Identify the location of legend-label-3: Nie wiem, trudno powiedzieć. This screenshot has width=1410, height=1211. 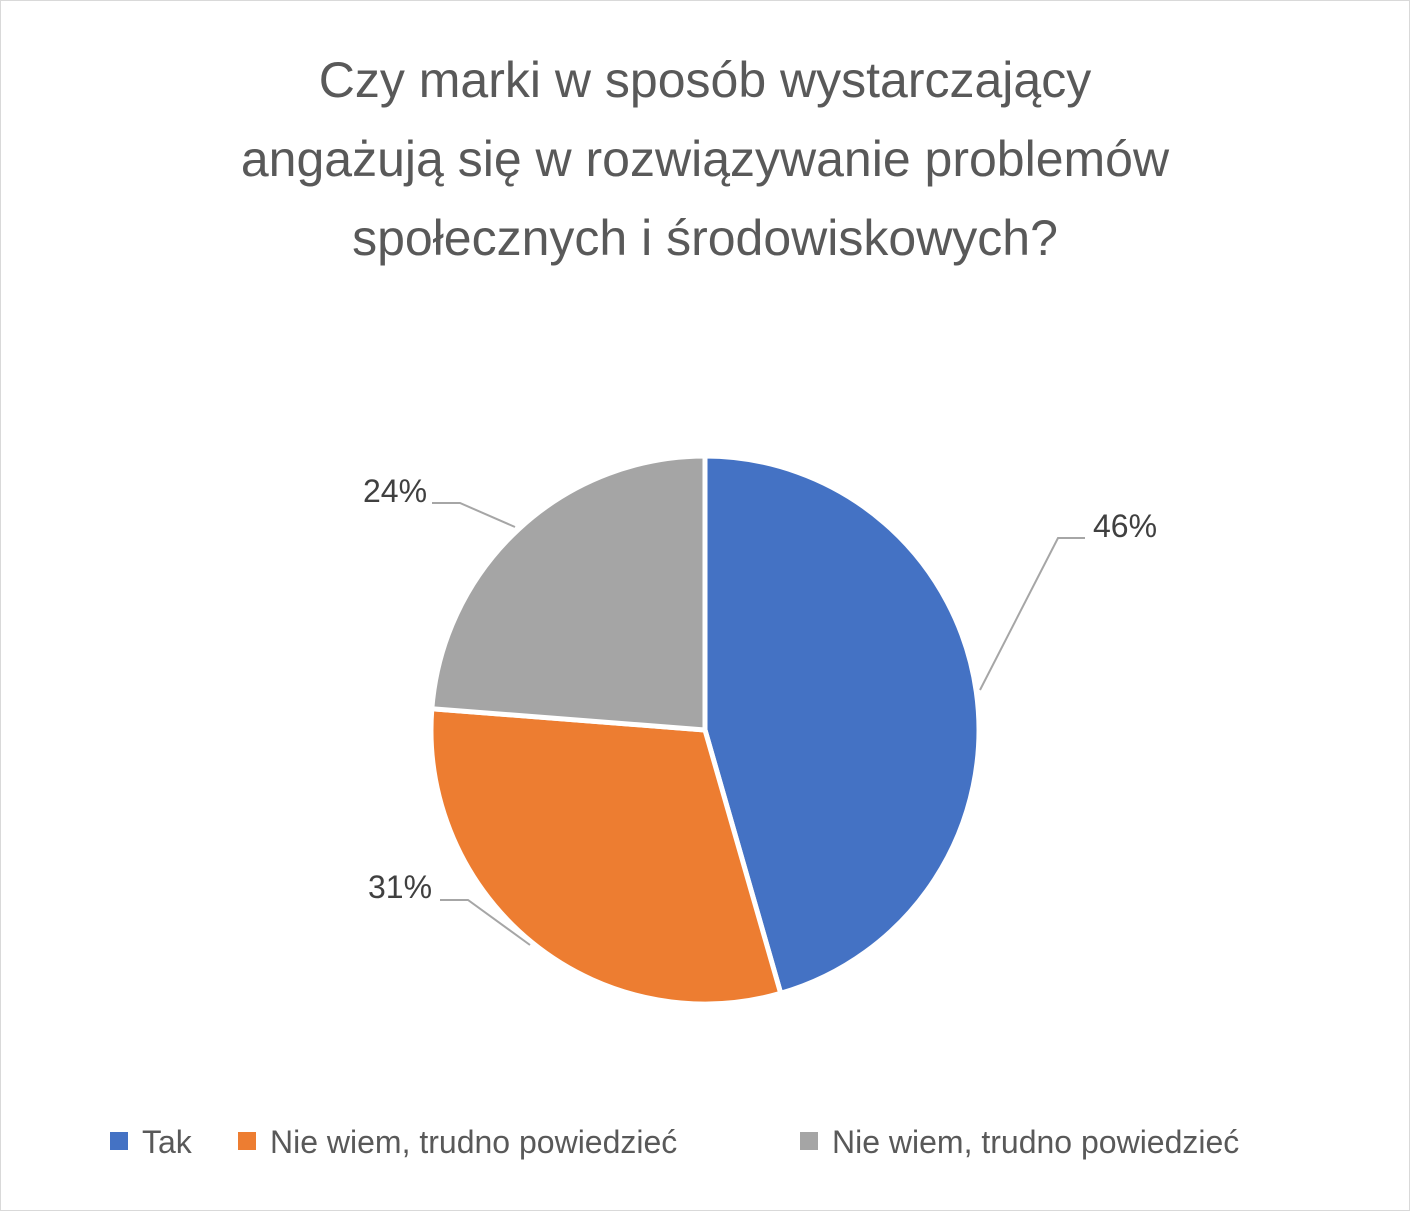
(1035, 1142).